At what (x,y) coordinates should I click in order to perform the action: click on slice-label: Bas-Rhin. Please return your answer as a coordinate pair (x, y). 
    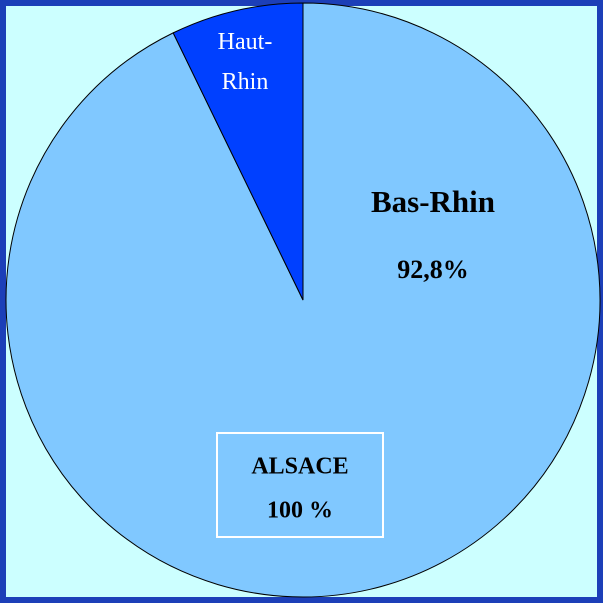
    Looking at the image, I should click on (433, 201).